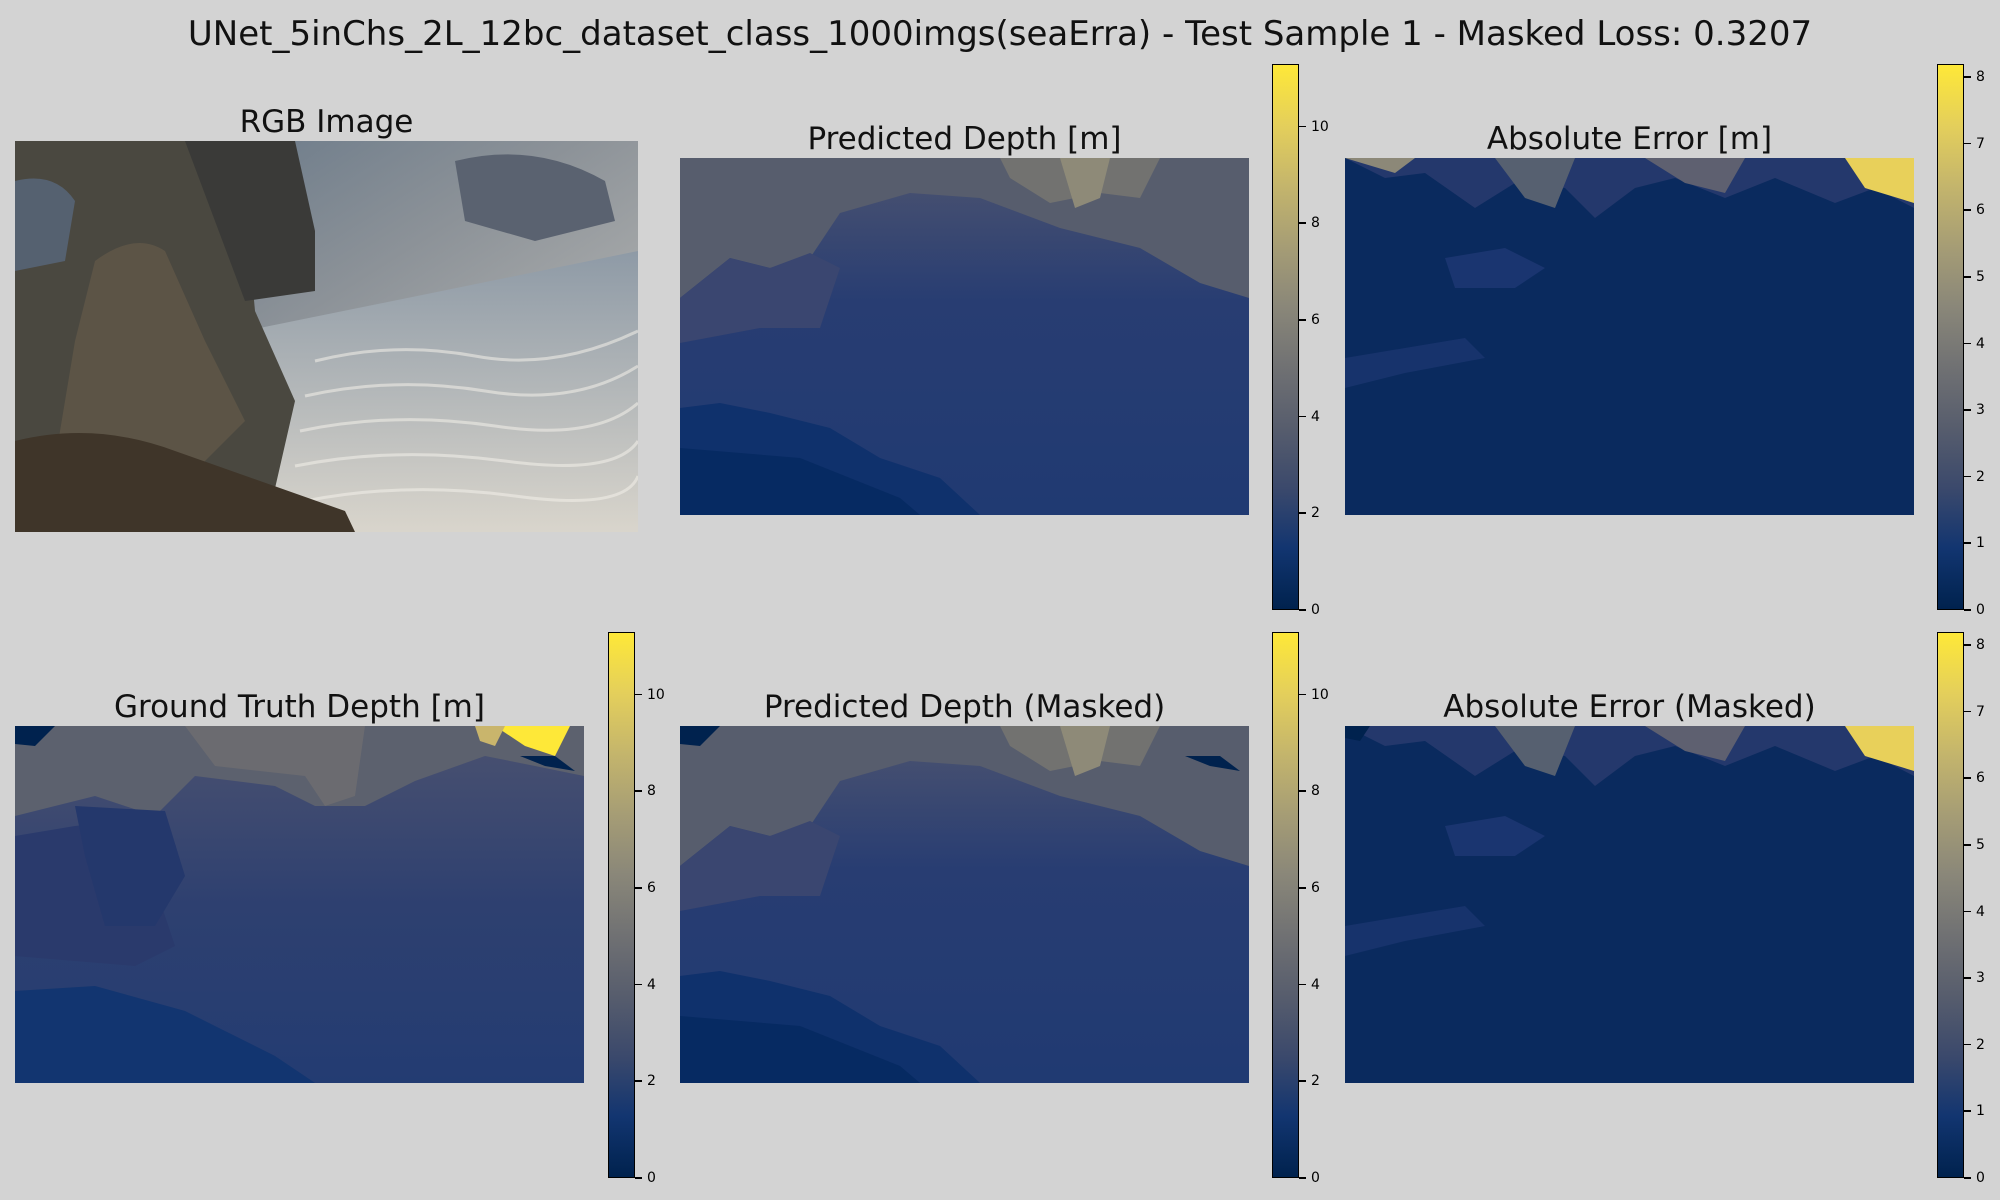 The image size is (2000, 1200). What do you see at coordinates (964, 904) in the screenshot?
I see `heatmap-pred-depth-masked` at bounding box center [964, 904].